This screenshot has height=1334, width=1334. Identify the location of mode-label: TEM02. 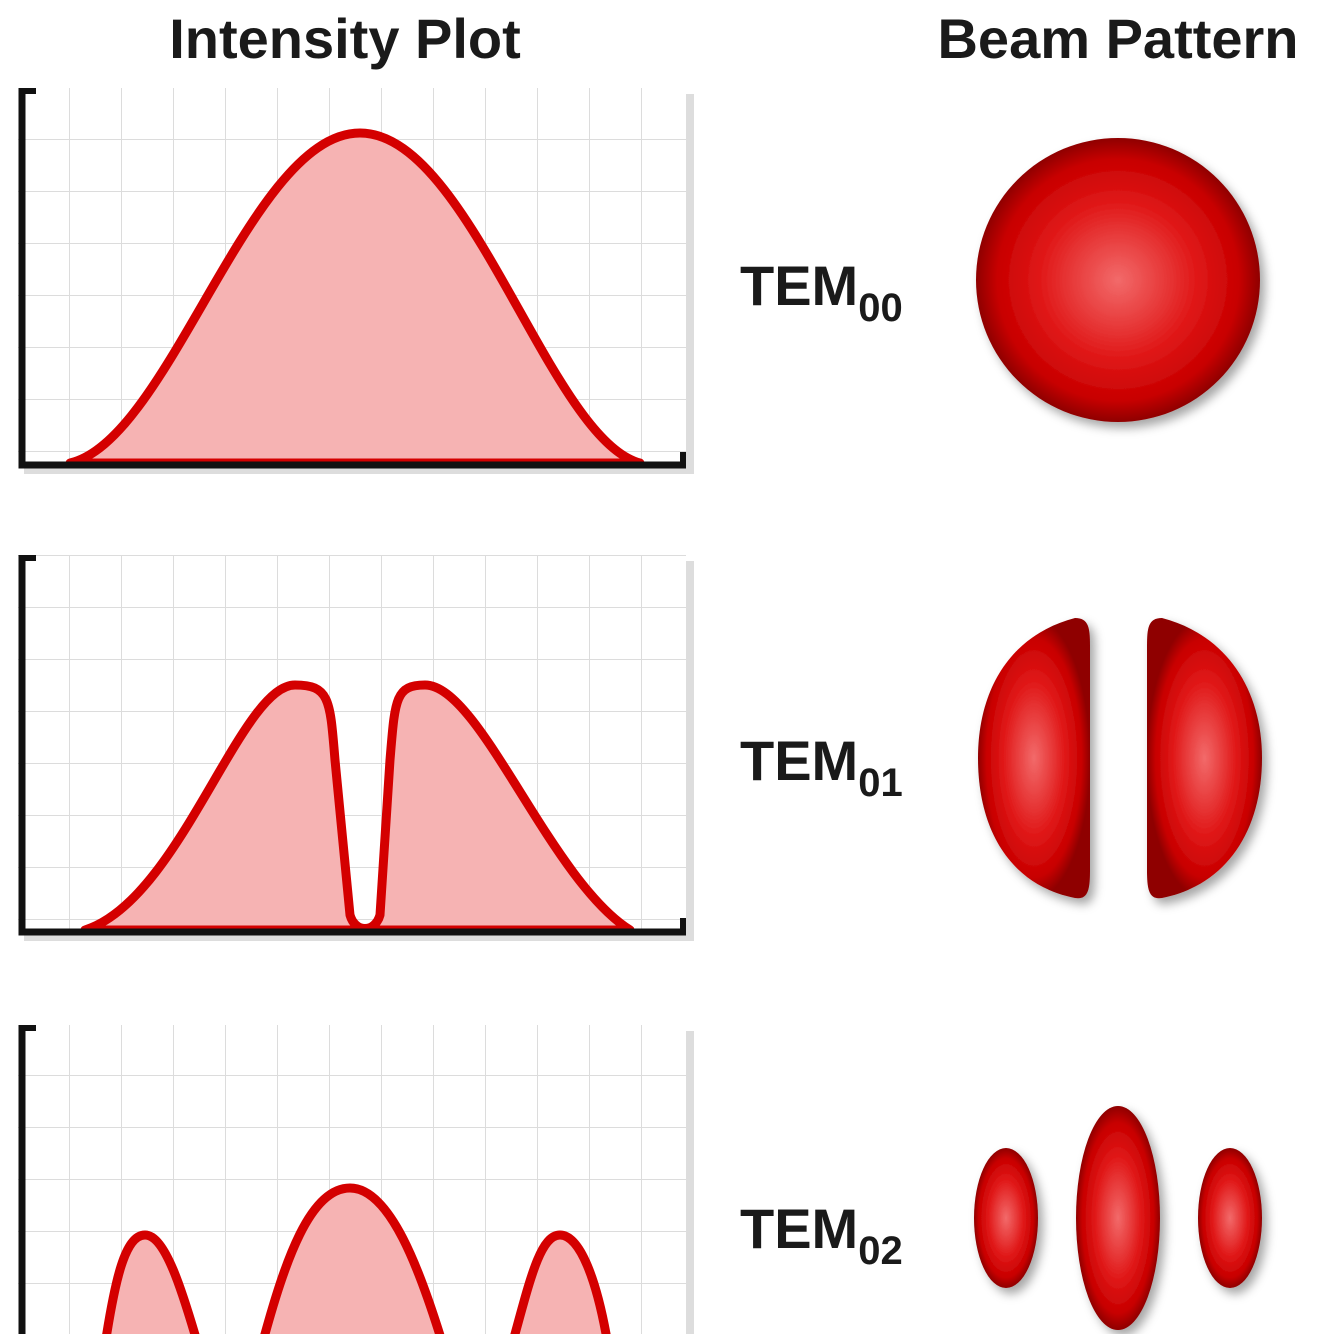
(821, 1235).